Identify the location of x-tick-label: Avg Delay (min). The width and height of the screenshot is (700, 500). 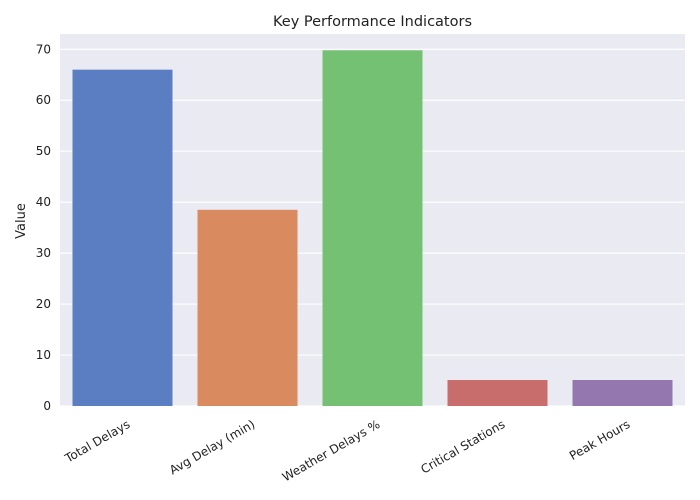
(212, 447).